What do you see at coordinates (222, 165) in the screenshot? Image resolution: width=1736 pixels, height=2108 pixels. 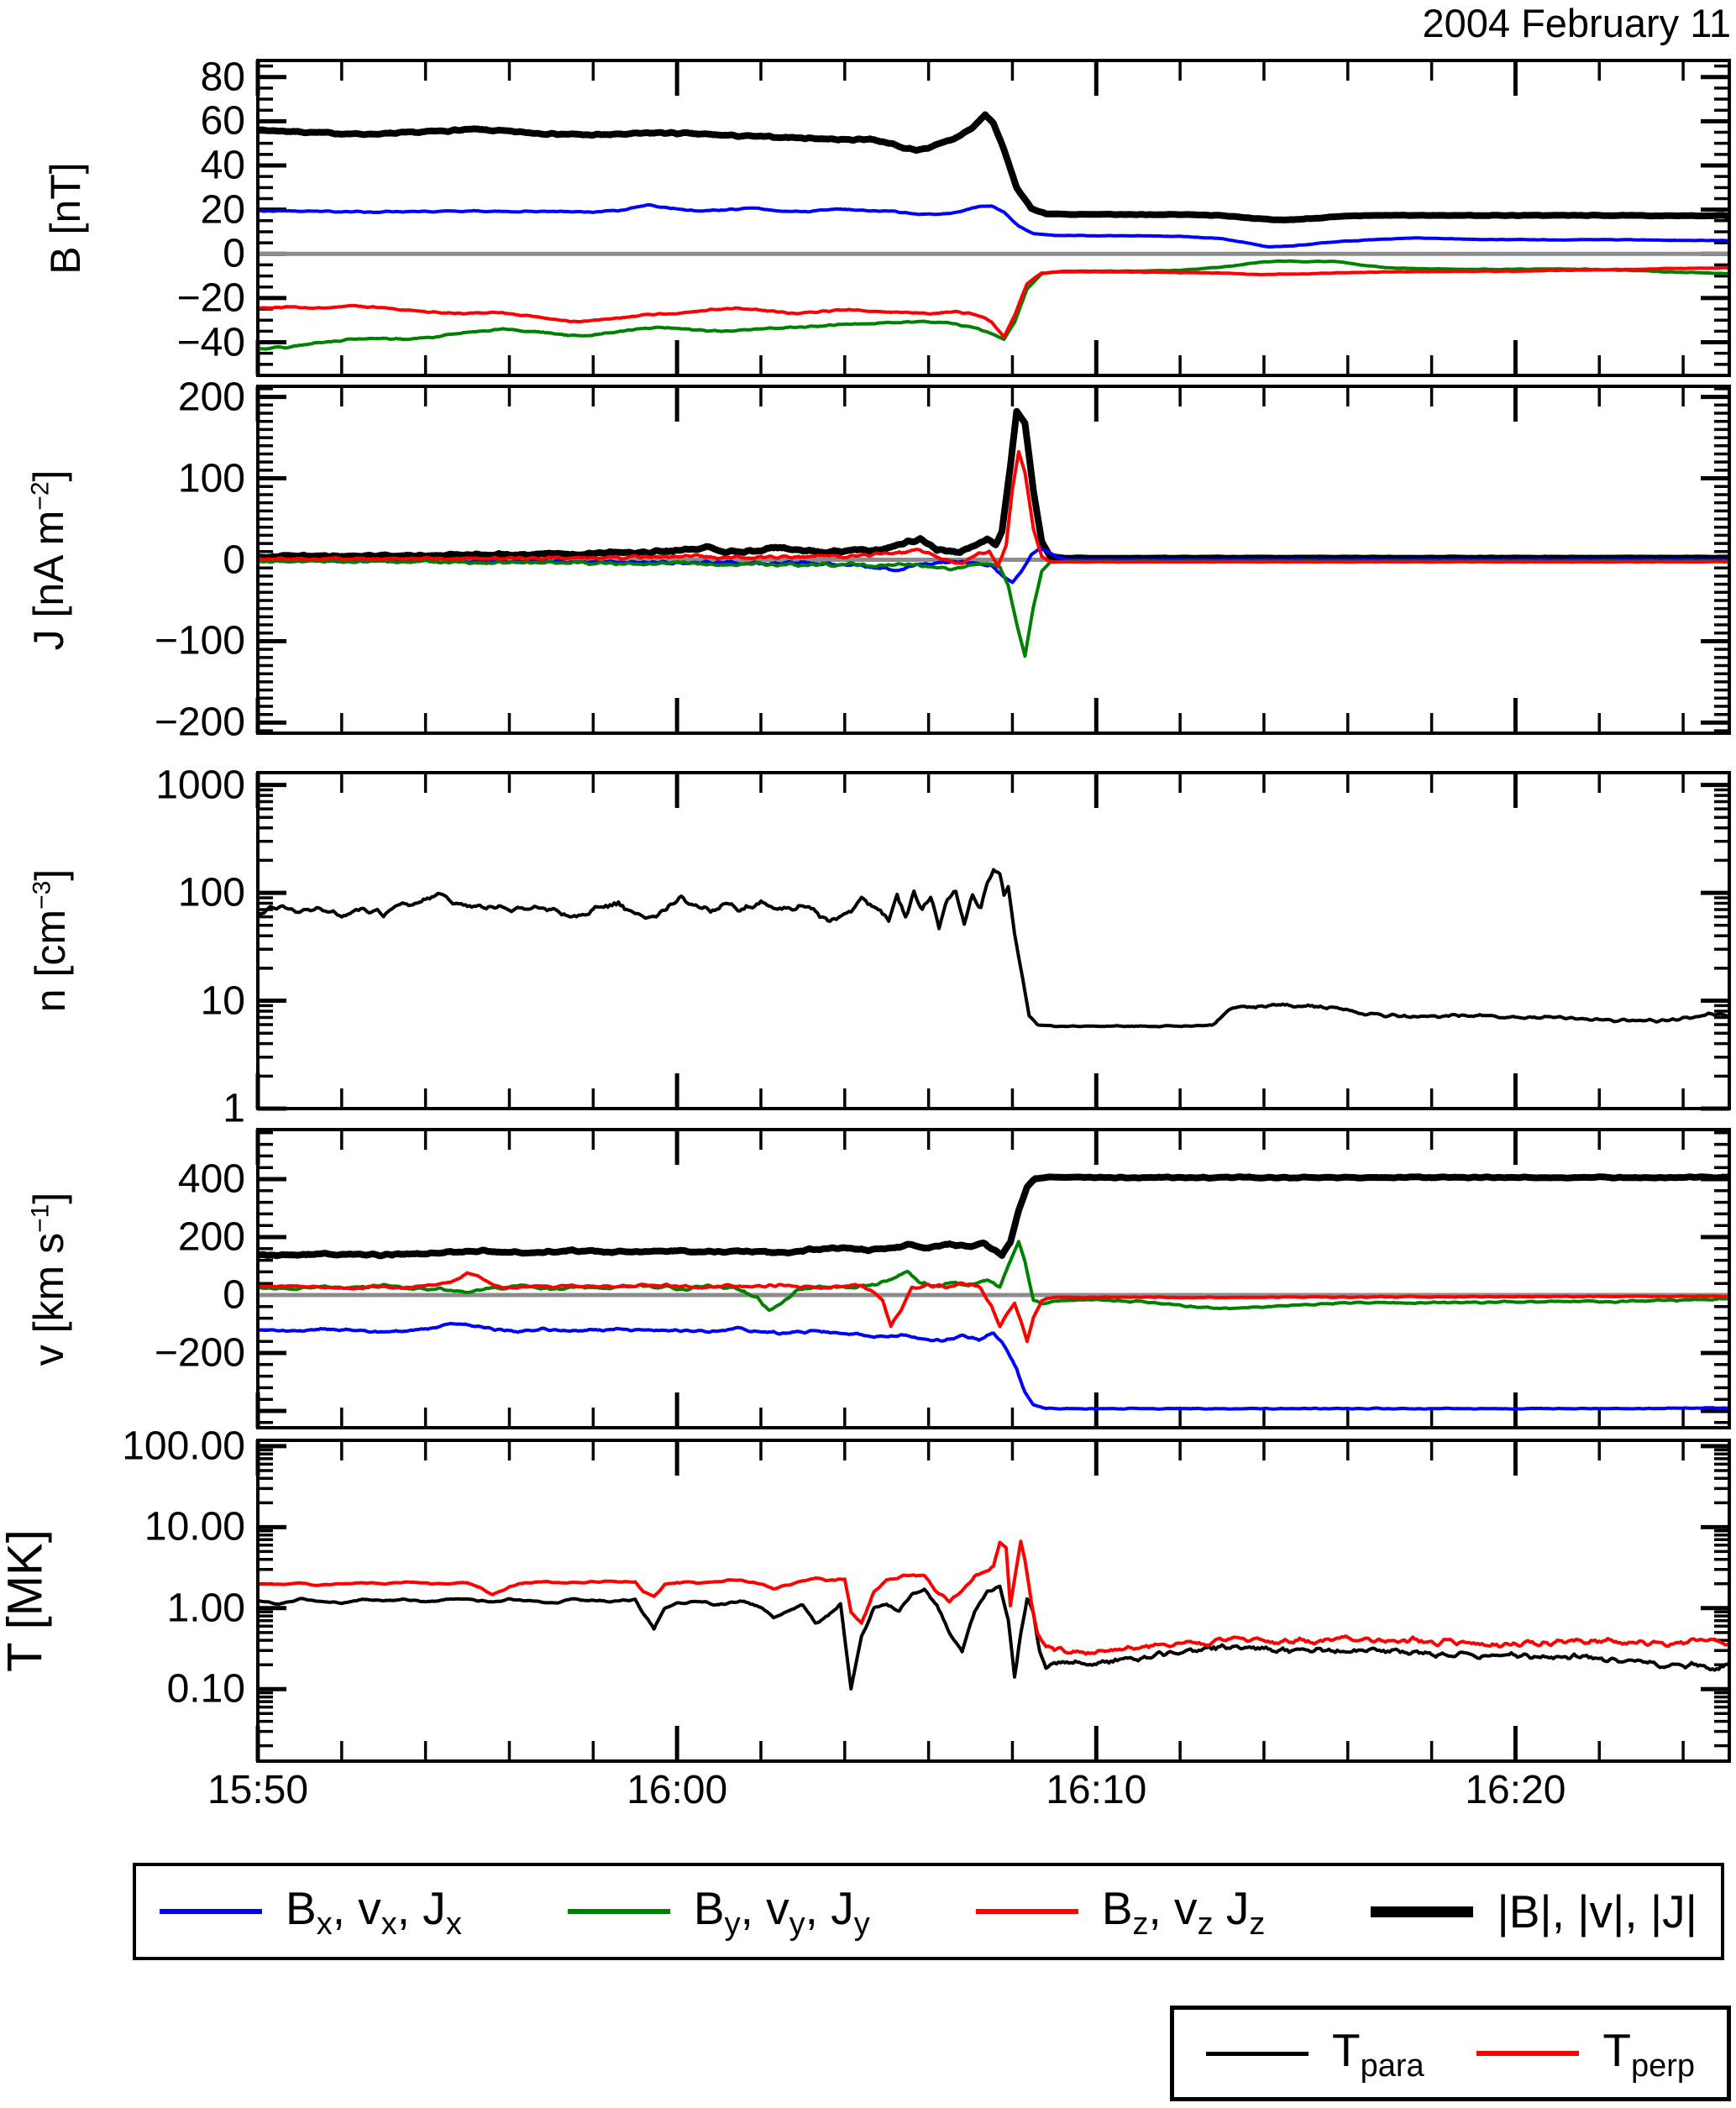 I see `y-tick-label-B-40: 40` at bounding box center [222, 165].